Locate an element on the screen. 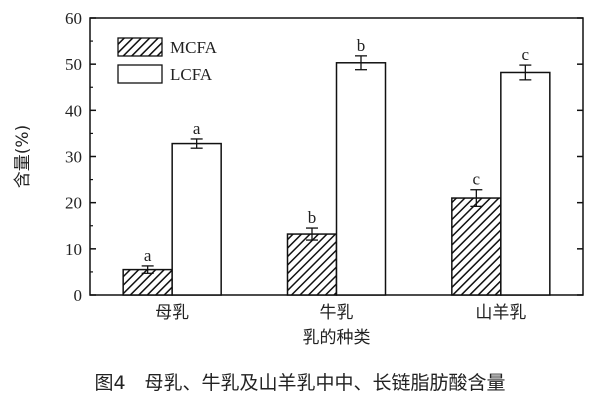  x-tick-label: 母乳 is located at coordinates (172, 313).